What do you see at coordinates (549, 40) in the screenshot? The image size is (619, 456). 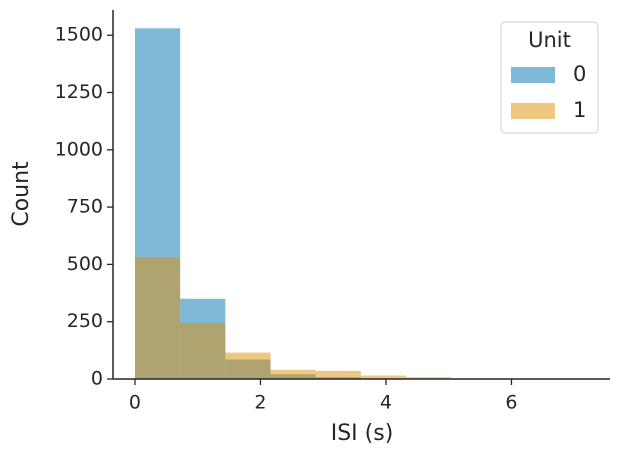 I see `legend-title: Unit` at bounding box center [549, 40].